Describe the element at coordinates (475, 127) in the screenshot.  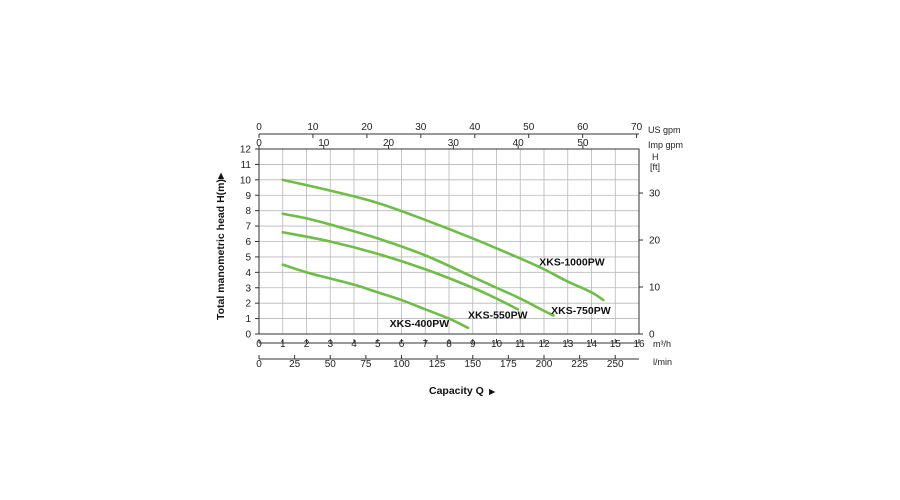
I see `us-gpm-tick-label: 40` at that location.